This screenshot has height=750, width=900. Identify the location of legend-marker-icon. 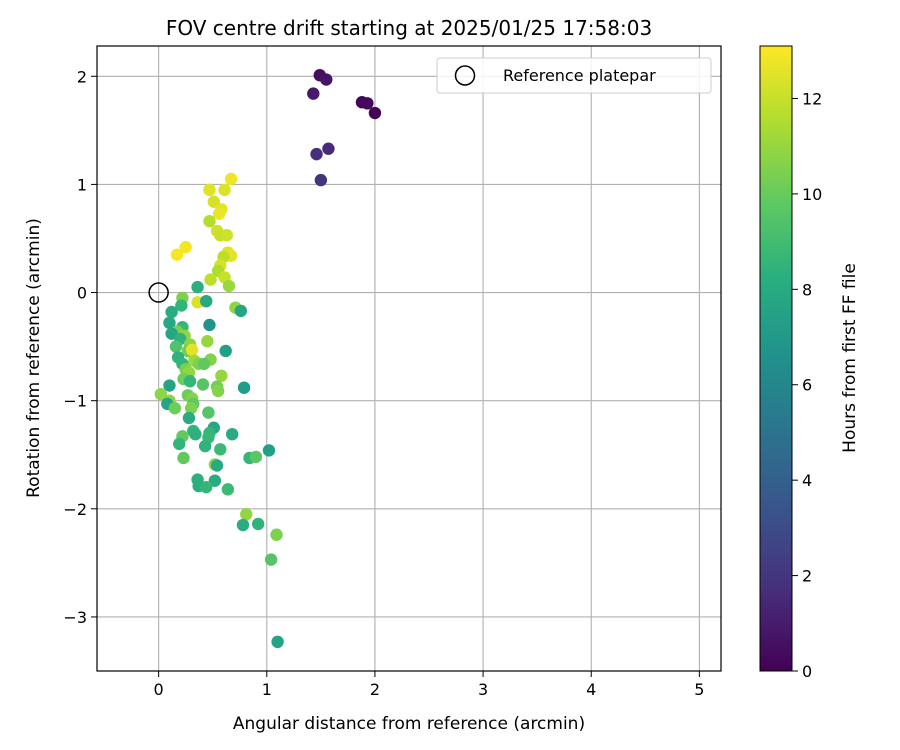
(465, 75).